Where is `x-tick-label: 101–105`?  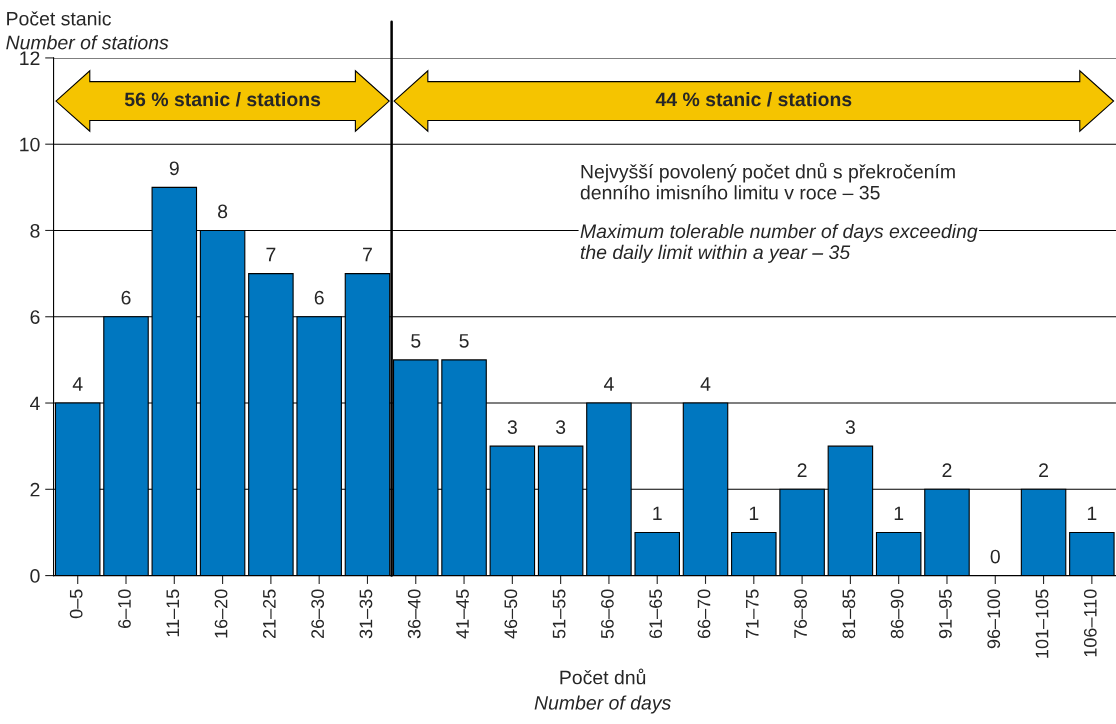
x-tick-label: 101–105 is located at coordinates (1042, 623).